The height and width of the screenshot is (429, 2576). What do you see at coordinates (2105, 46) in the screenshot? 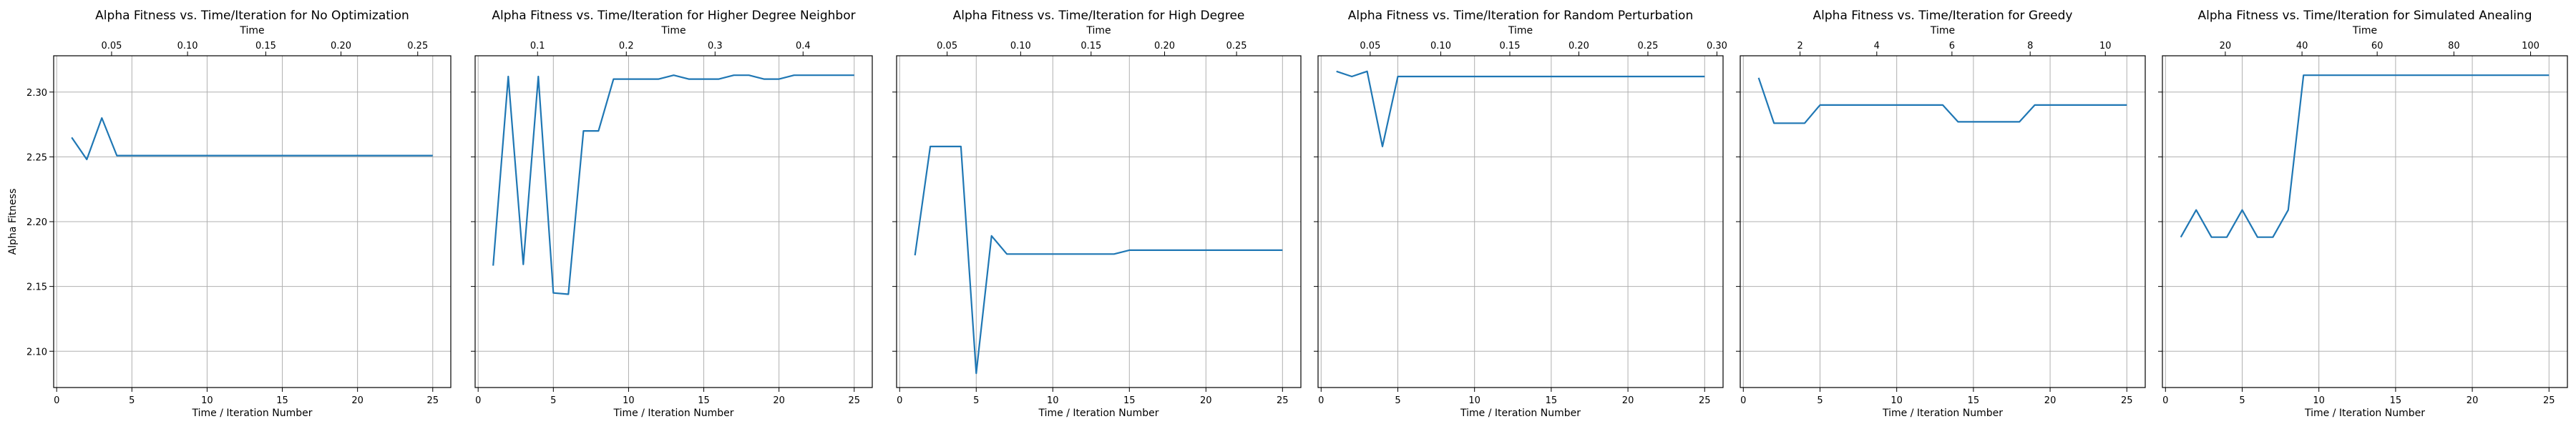
I see `top-tick-label: 10` at bounding box center [2105, 46].